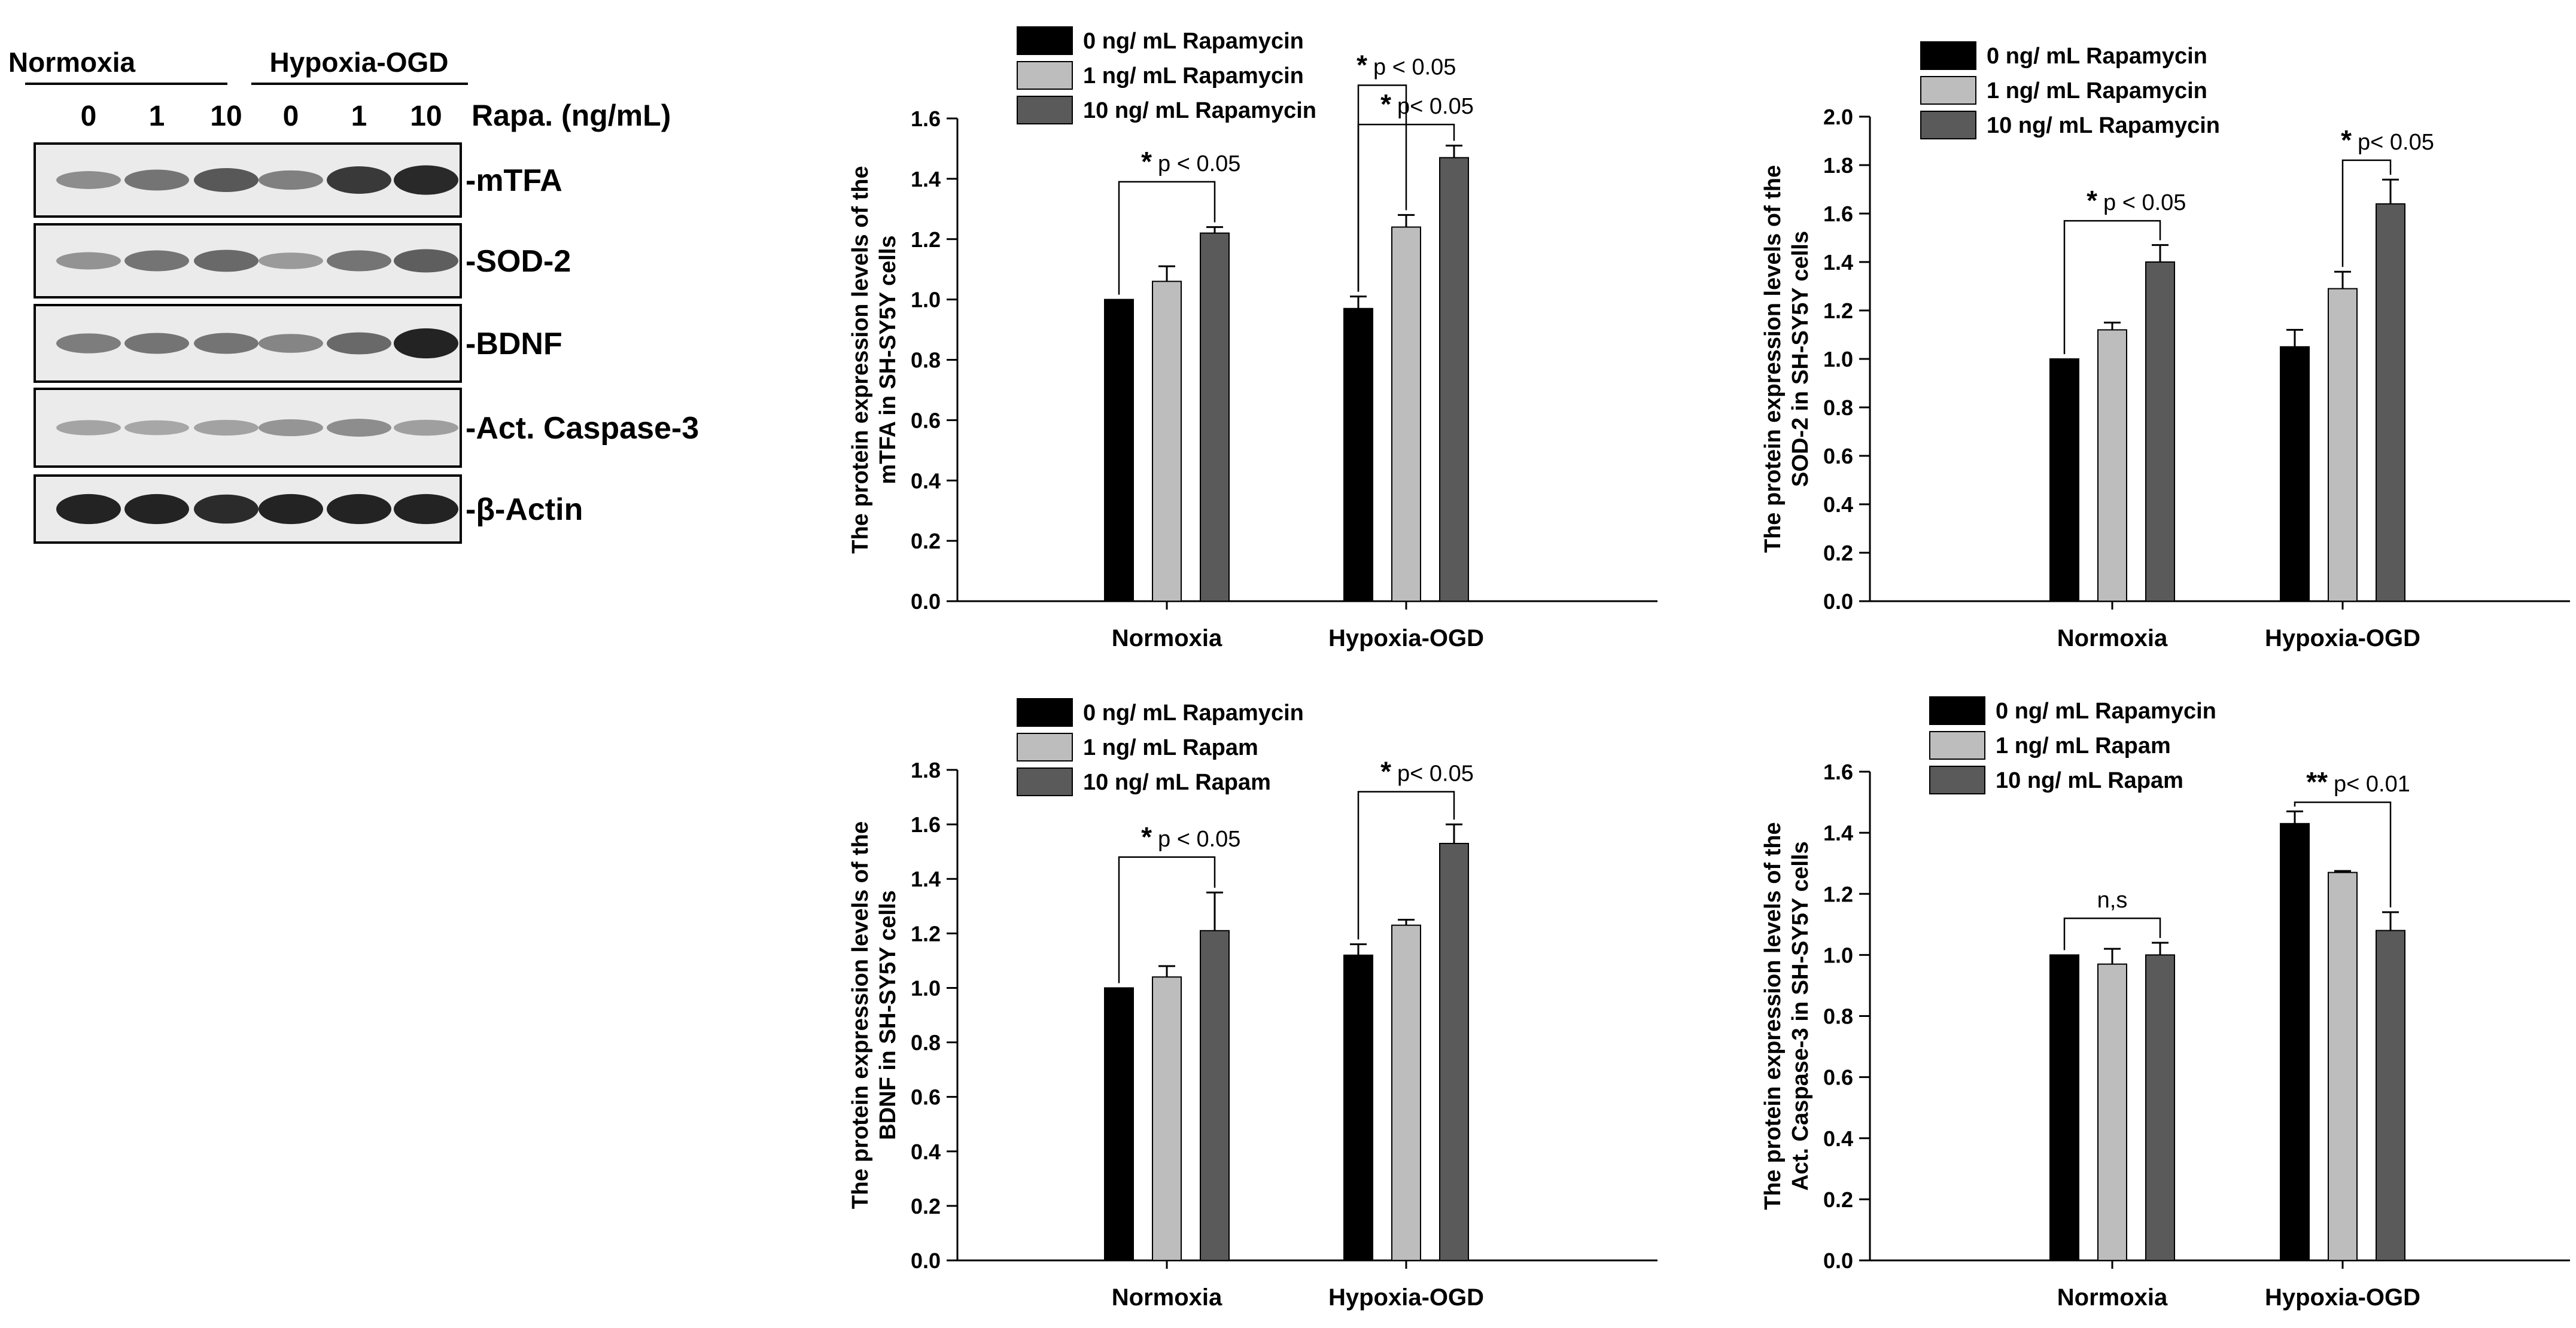  Describe the element at coordinates (524, 509) in the screenshot. I see `blot-row-label: -β-Actin` at that location.